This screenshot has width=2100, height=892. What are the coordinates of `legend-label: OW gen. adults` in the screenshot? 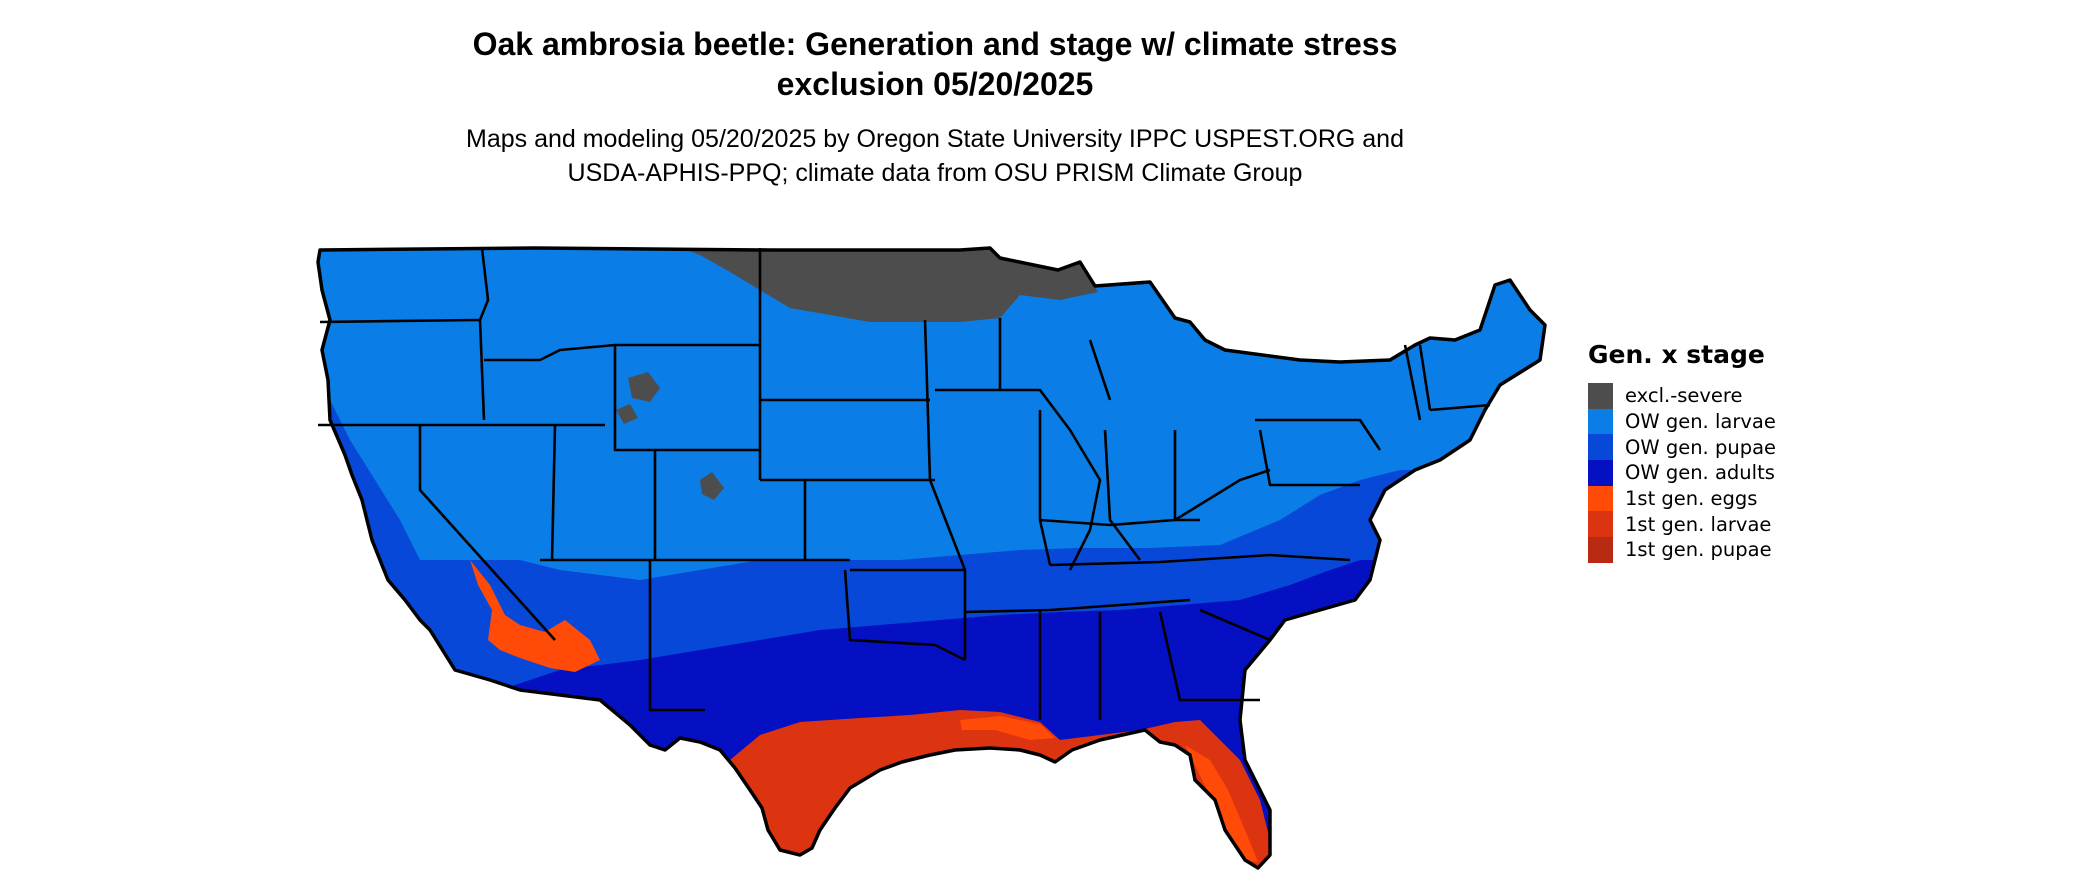 It's located at (1700, 473).